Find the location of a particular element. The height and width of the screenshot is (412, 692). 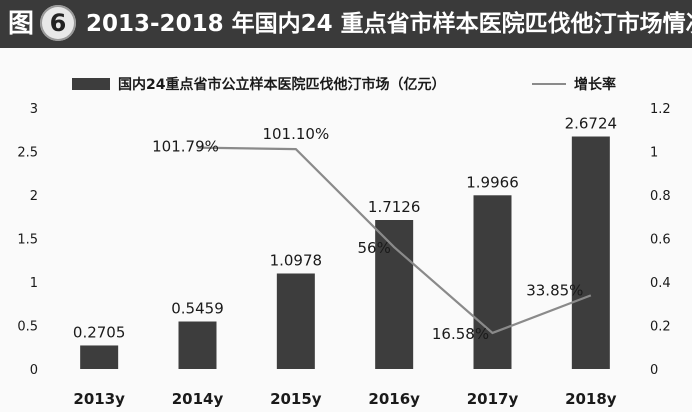

chart-title: 2013-2018 年国内24 重点省市样本医院匹伐他汀市场情况 is located at coordinates (389, 24).